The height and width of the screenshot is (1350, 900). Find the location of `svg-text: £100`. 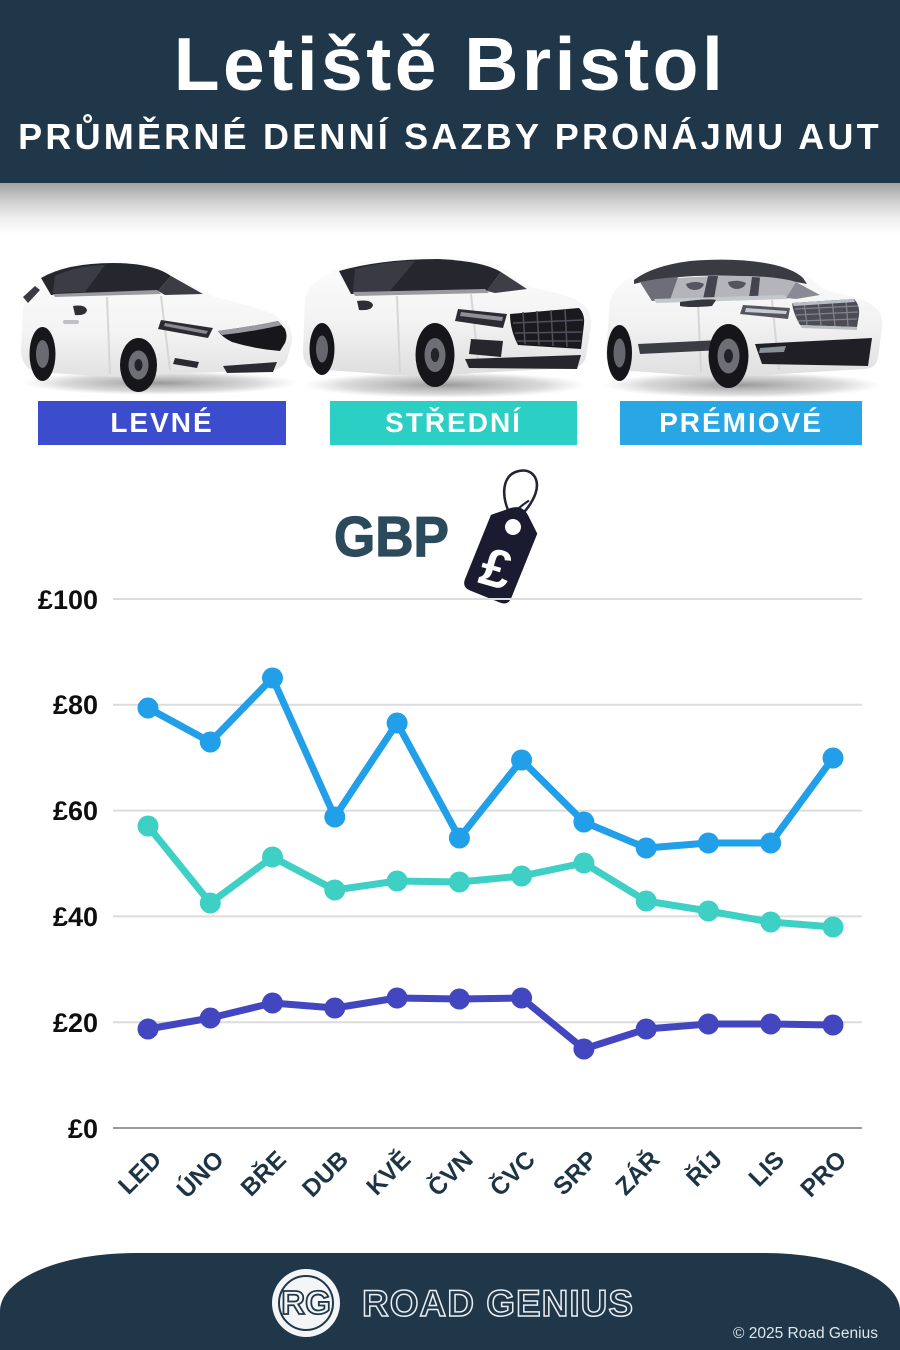

svg-text: £100 is located at coordinates (68, 600).